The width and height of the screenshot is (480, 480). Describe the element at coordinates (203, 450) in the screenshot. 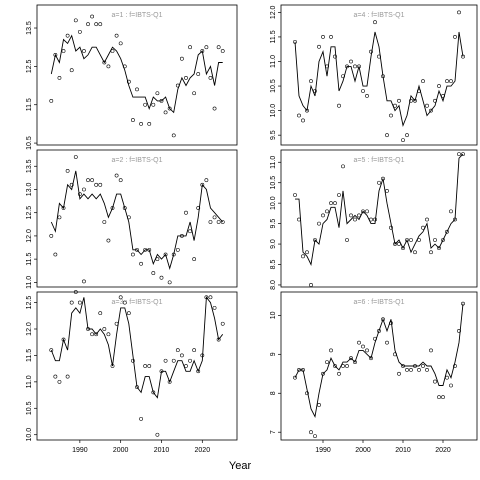

I see `x-tick-label: 2020` at that location.